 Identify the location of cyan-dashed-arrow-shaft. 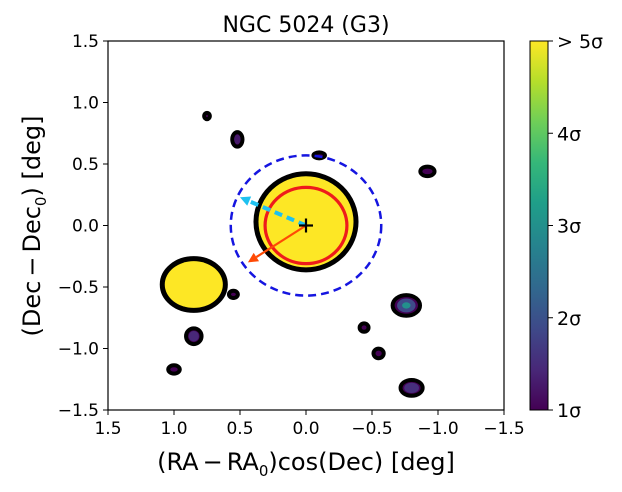
(277, 213).